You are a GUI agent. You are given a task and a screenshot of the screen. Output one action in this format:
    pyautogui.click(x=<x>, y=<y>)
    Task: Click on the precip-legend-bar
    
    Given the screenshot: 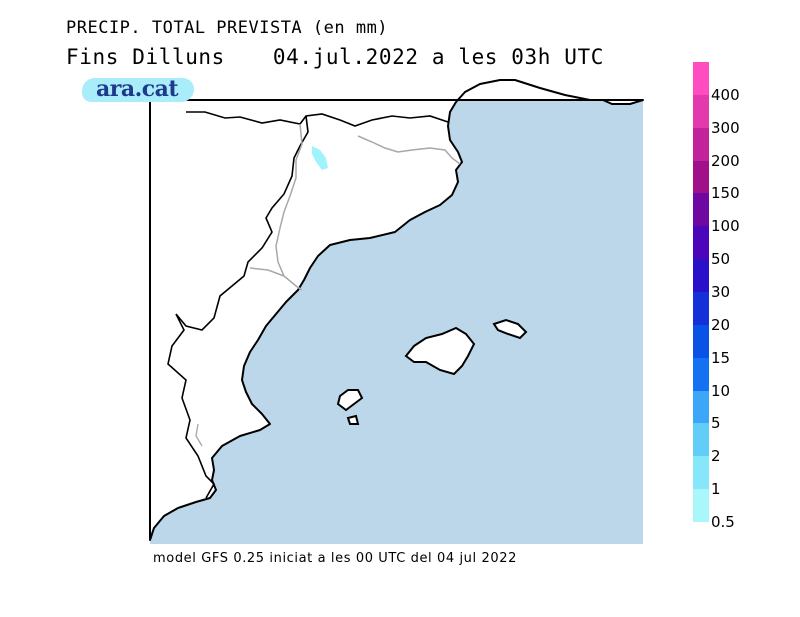 What is the action you would take?
    pyautogui.click(x=701, y=292)
    